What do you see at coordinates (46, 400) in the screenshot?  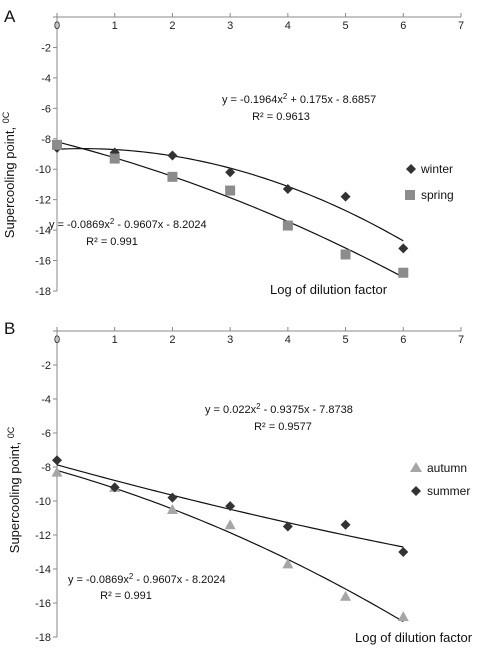 I see `y-tick-label-b: -4` at bounding box center [46, 400].